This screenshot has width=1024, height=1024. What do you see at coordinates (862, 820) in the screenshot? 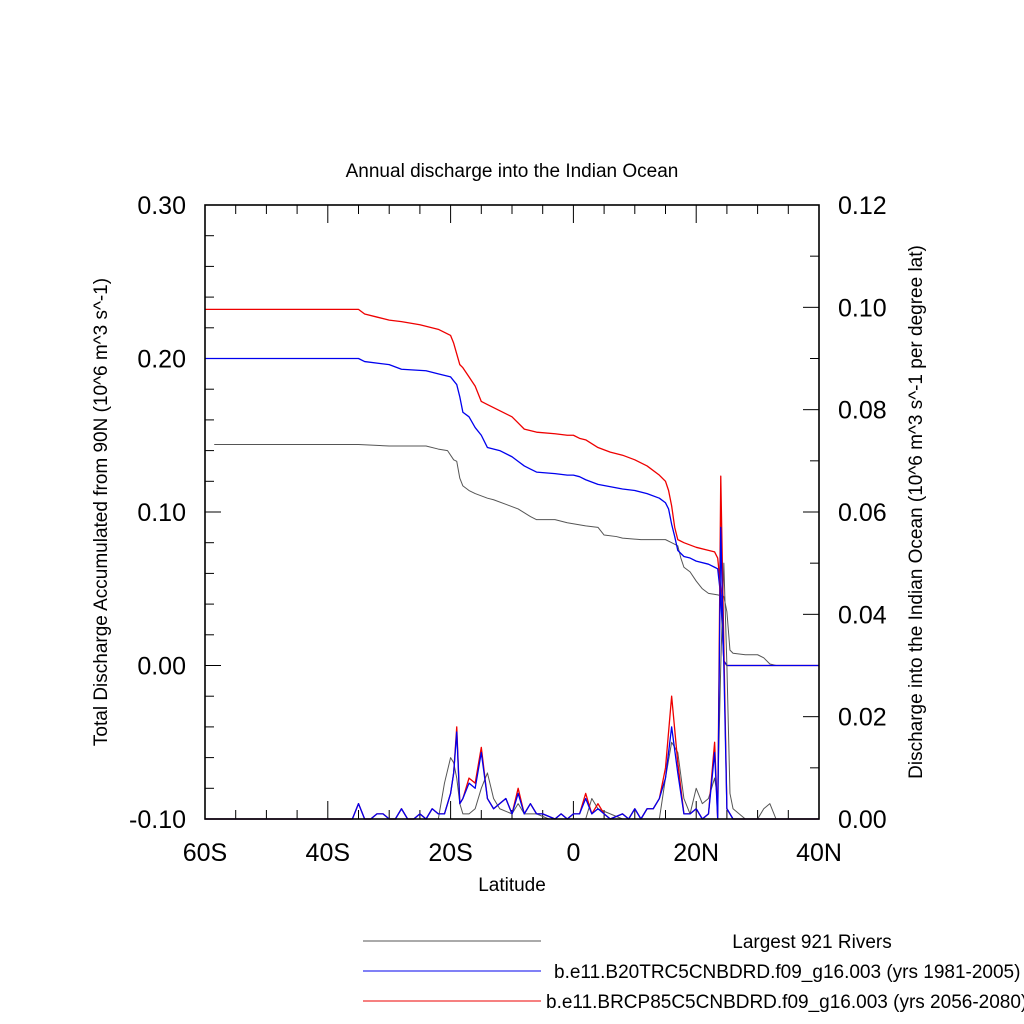
I see `y-right-tick-label: 0.00` at bounding box center [862, 820].